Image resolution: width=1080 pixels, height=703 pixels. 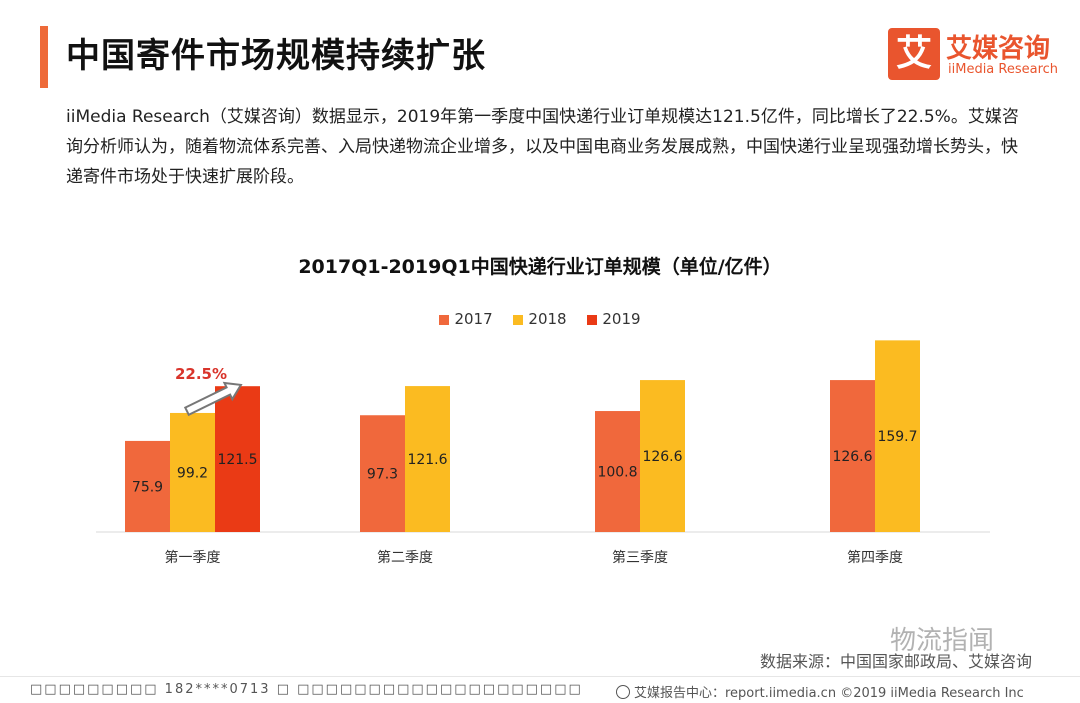 I want to click on data-label-2018-q3: 126.6, so click(x=662, y=457).